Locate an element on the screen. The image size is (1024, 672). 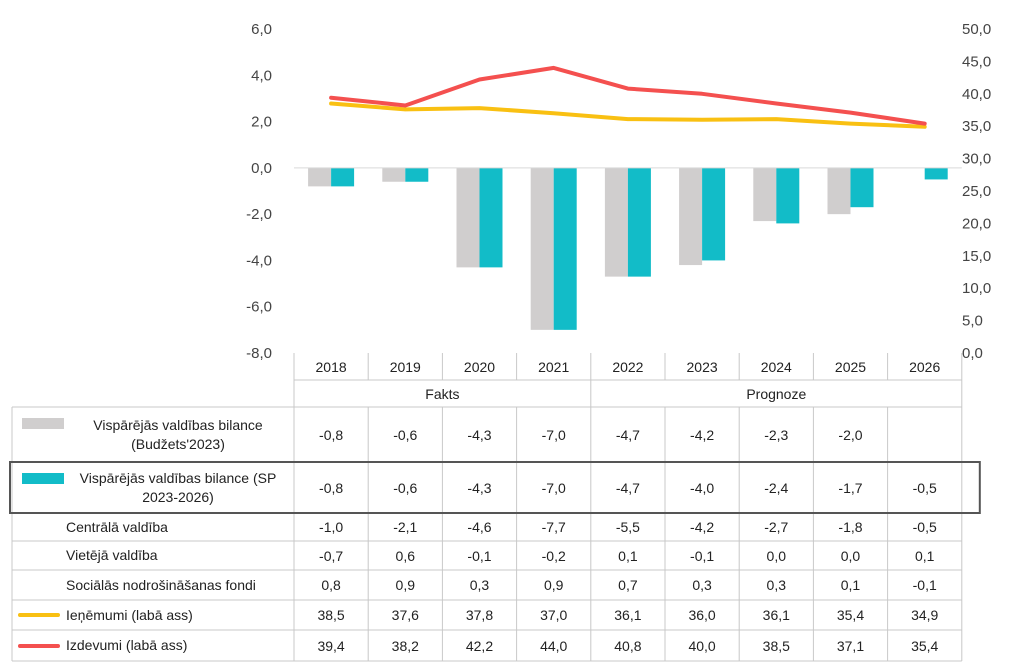
right-axis-tick-label: 5,0 is located at coordinates (972, 321).